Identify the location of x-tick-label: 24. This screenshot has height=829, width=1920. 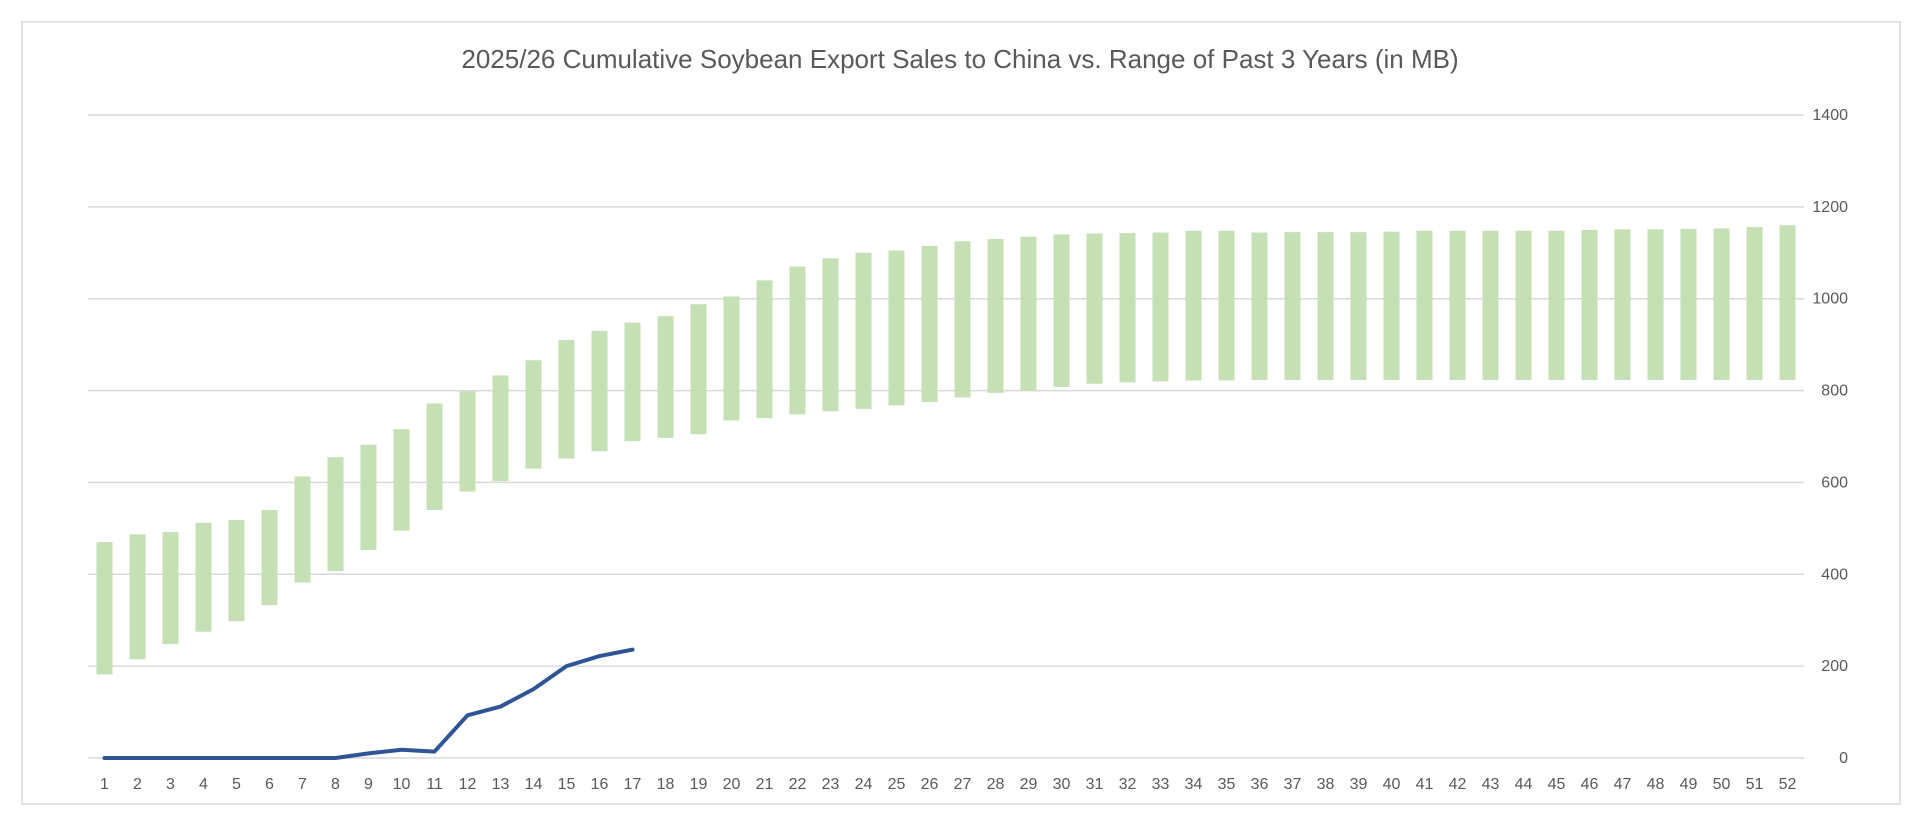
(864, 784).